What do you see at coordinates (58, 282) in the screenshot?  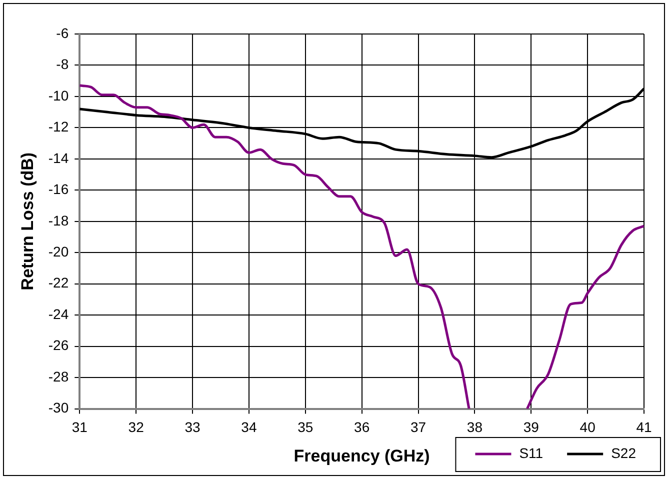 I see `y-tick-label: -22` at bounding box center [58, 282].